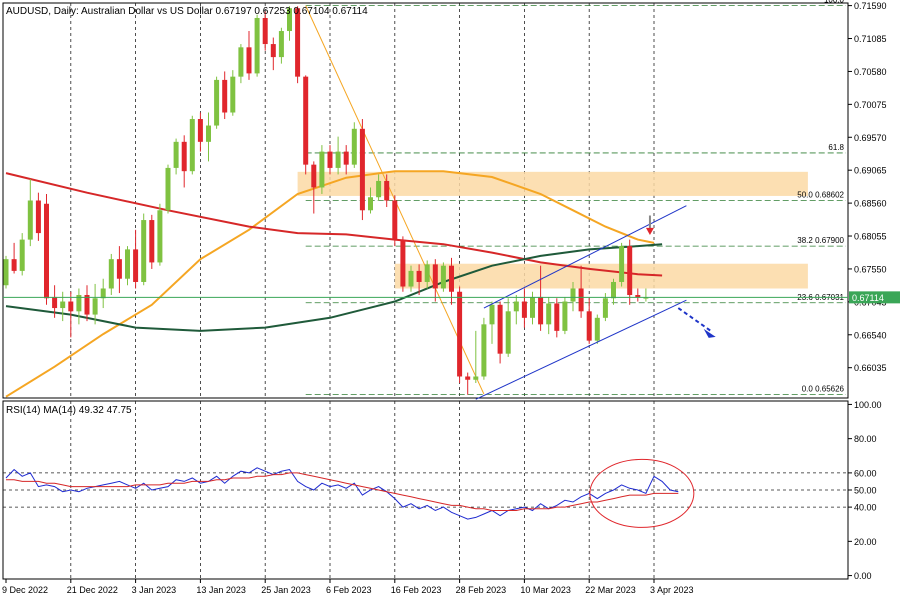  What do you see at coordinates (865, 542) in the screenshot?
I see `rsi-y-tick-label: 20.00` at bounding box center [865, 542].